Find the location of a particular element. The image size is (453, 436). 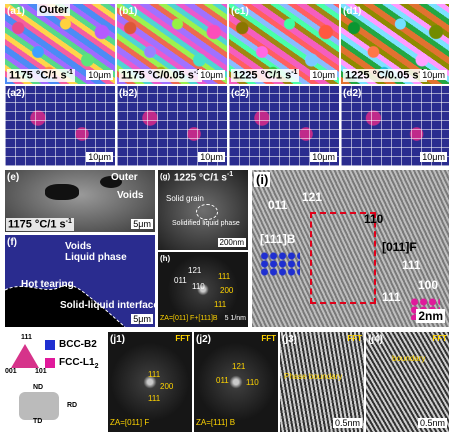

bcc-swatch is located at coordinates (50, 345).